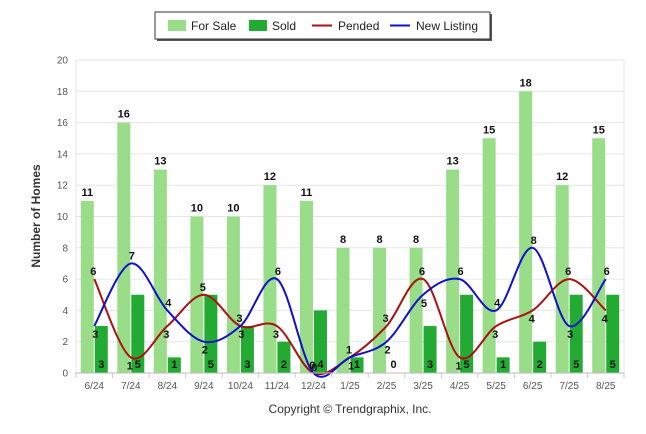 The width and height of the screenshot is (646, 434). I want to click on bar-label-for-sale: 15, so click(489, 130).